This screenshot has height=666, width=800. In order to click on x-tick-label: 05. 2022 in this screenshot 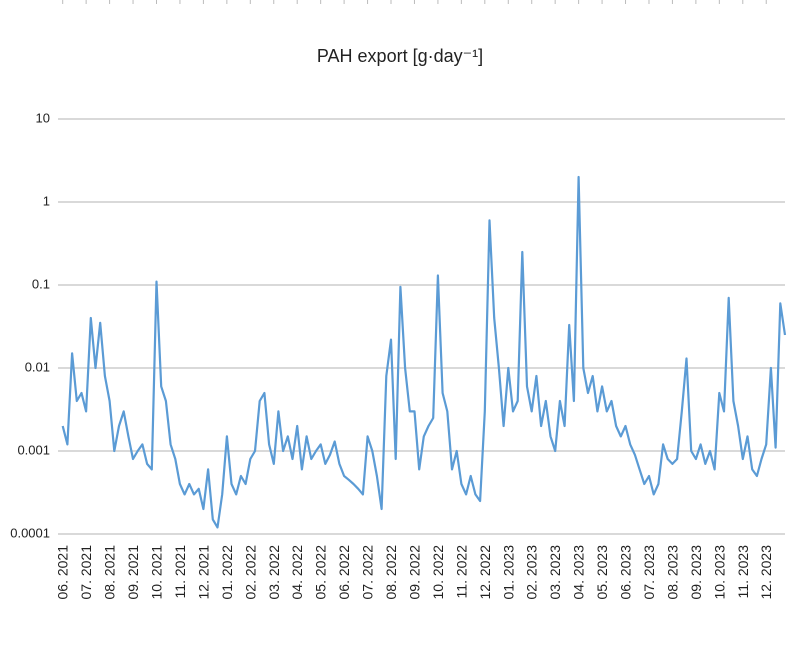, I will do `click(321, 572)`.